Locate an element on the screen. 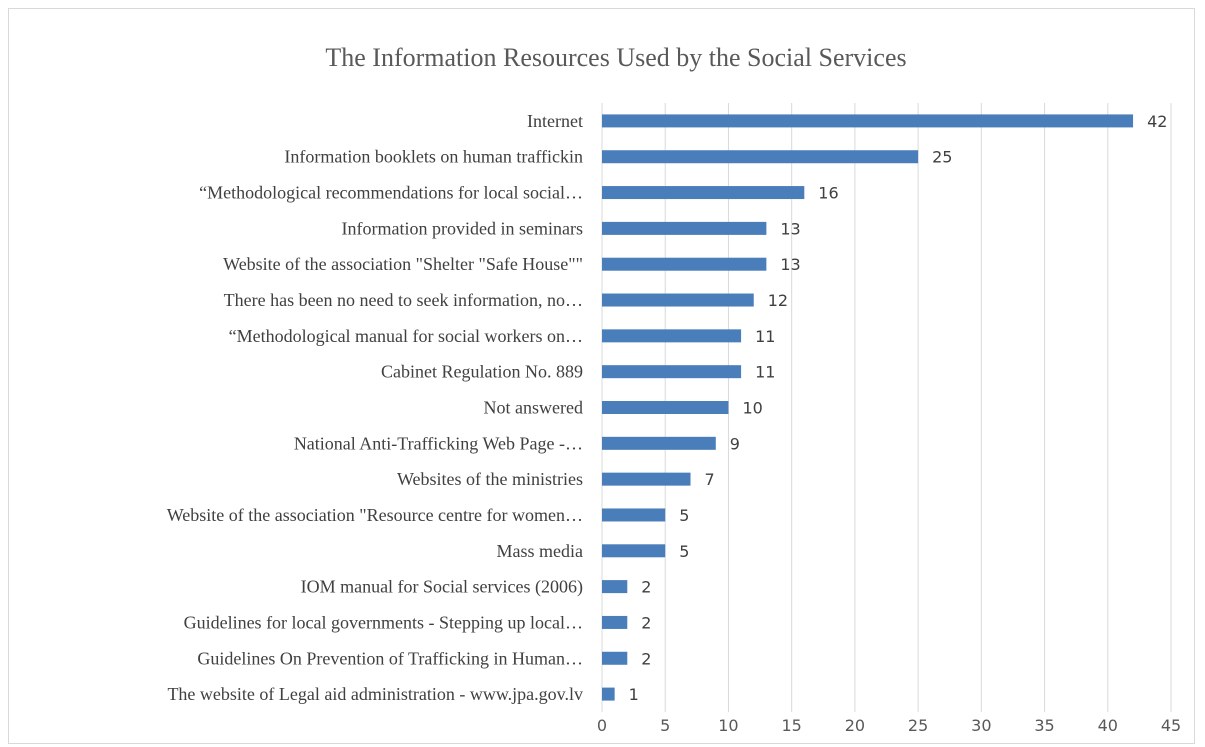 Image resolution: width=1205 pixels, height=747 pixels. x-tick-label: 10 is located at coordinates (728, 725).